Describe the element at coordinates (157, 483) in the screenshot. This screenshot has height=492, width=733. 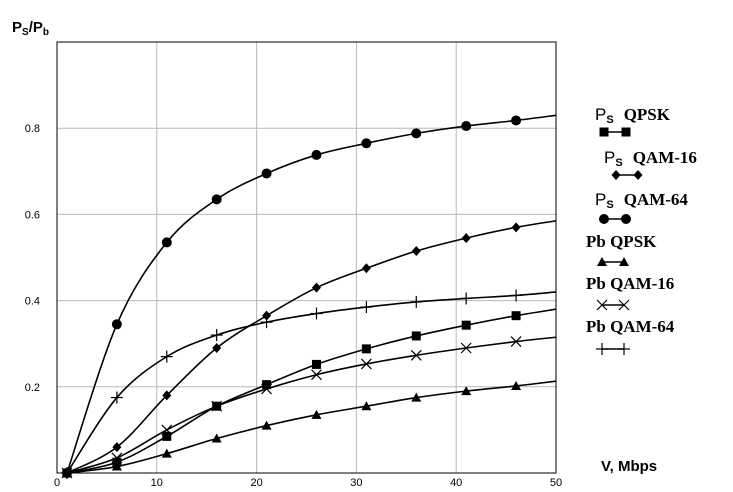
I see `x-tick-label: 10` at that location.